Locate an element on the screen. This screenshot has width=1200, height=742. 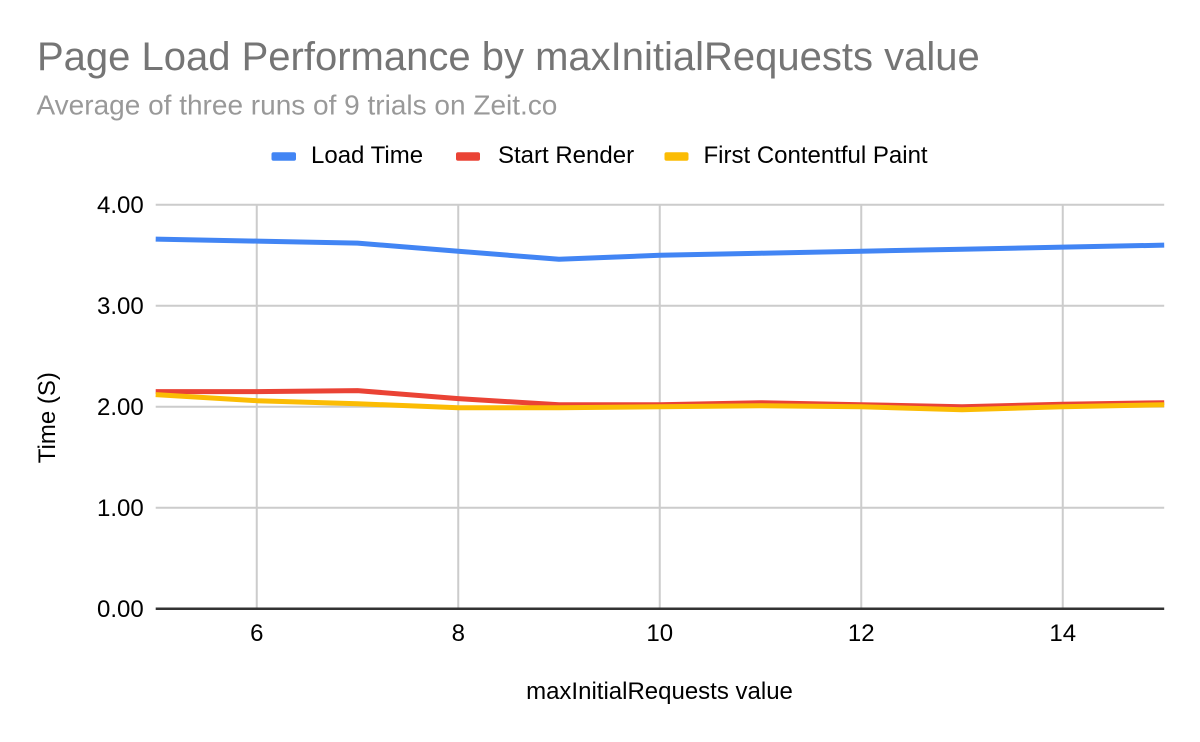
svg-text: 10 is located at coordinates (659, 633).